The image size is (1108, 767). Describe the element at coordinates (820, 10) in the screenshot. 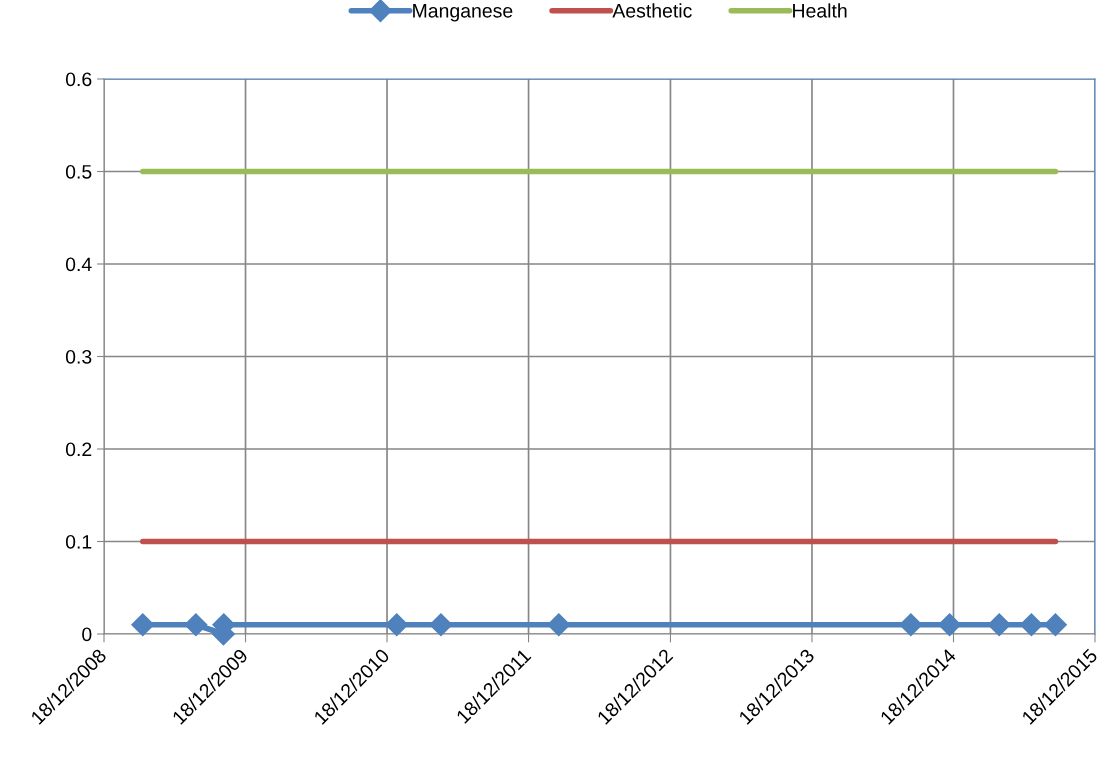

I see `legend-label: Health` at that location.